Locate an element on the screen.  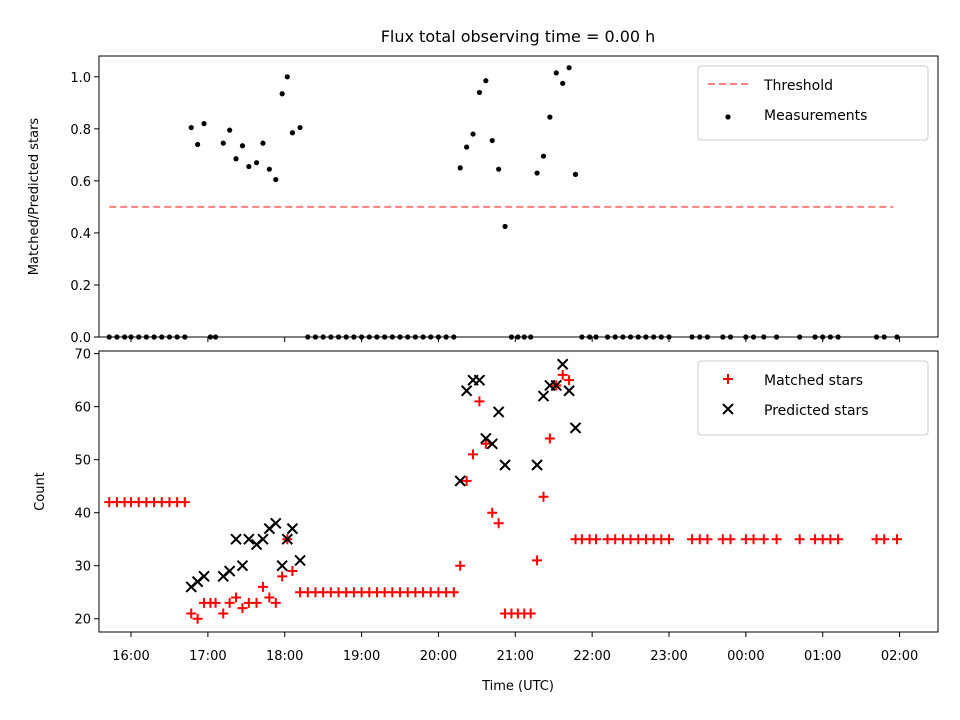
legend-box is located at coordinates (813, 103).